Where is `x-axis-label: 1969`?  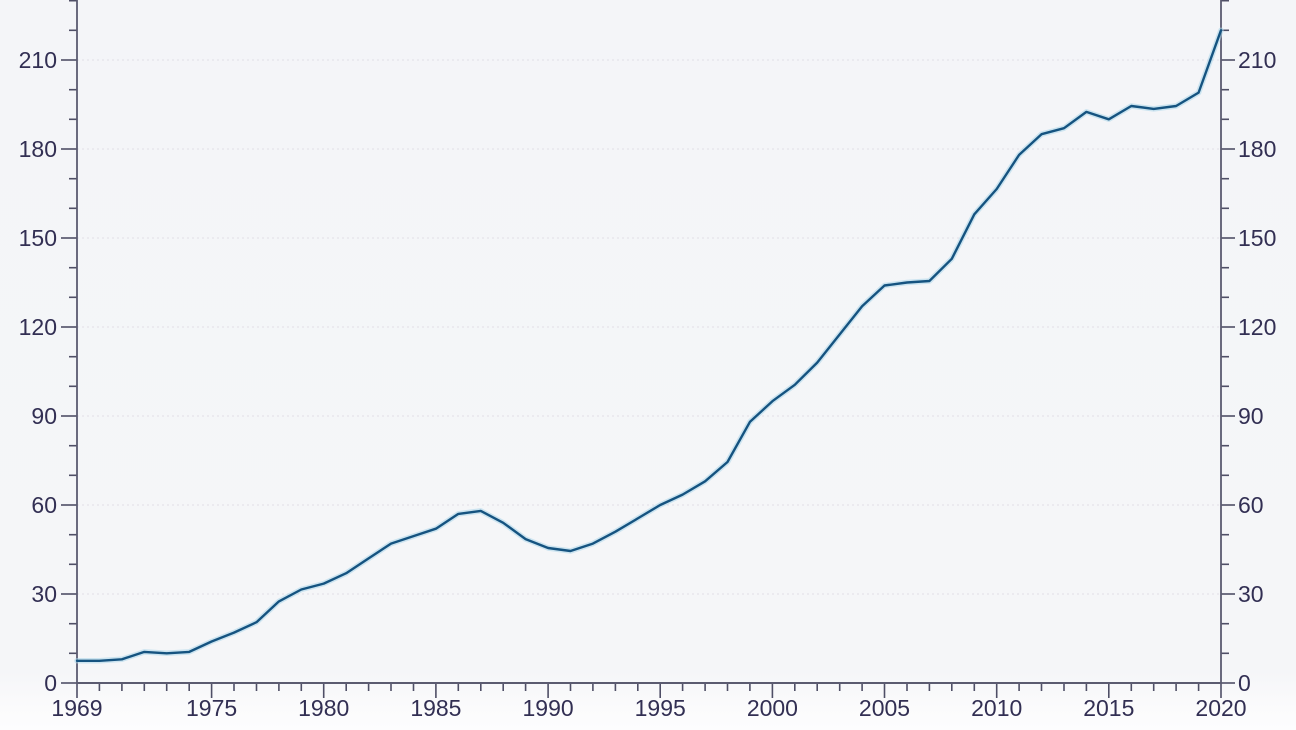
x-axis-label: 1969 is located at coordinates (76, 708).